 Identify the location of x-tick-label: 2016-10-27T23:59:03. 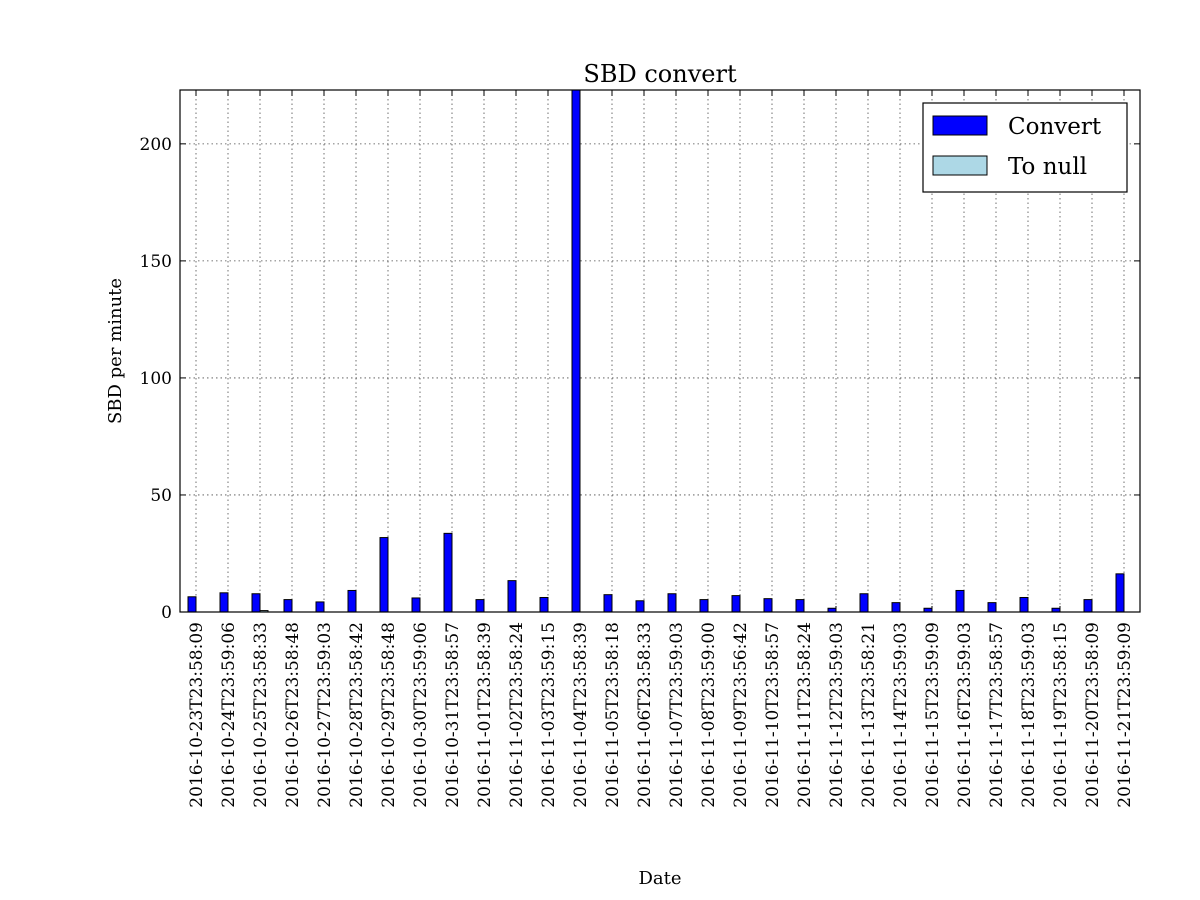
(325, 715).